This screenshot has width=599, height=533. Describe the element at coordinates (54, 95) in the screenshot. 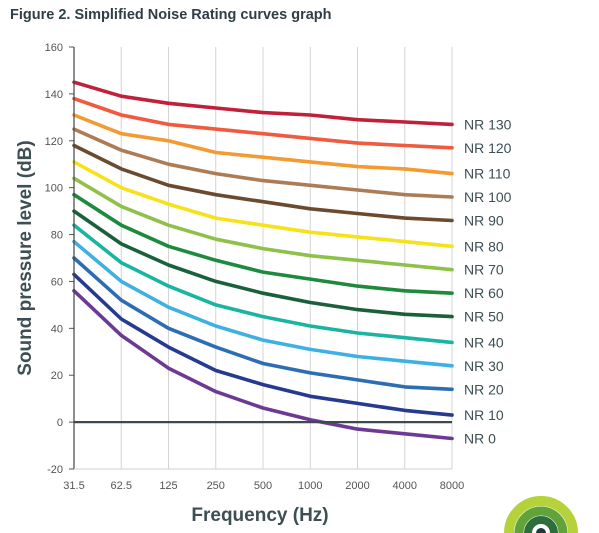

I see `y-tick-label: 140` at that location.